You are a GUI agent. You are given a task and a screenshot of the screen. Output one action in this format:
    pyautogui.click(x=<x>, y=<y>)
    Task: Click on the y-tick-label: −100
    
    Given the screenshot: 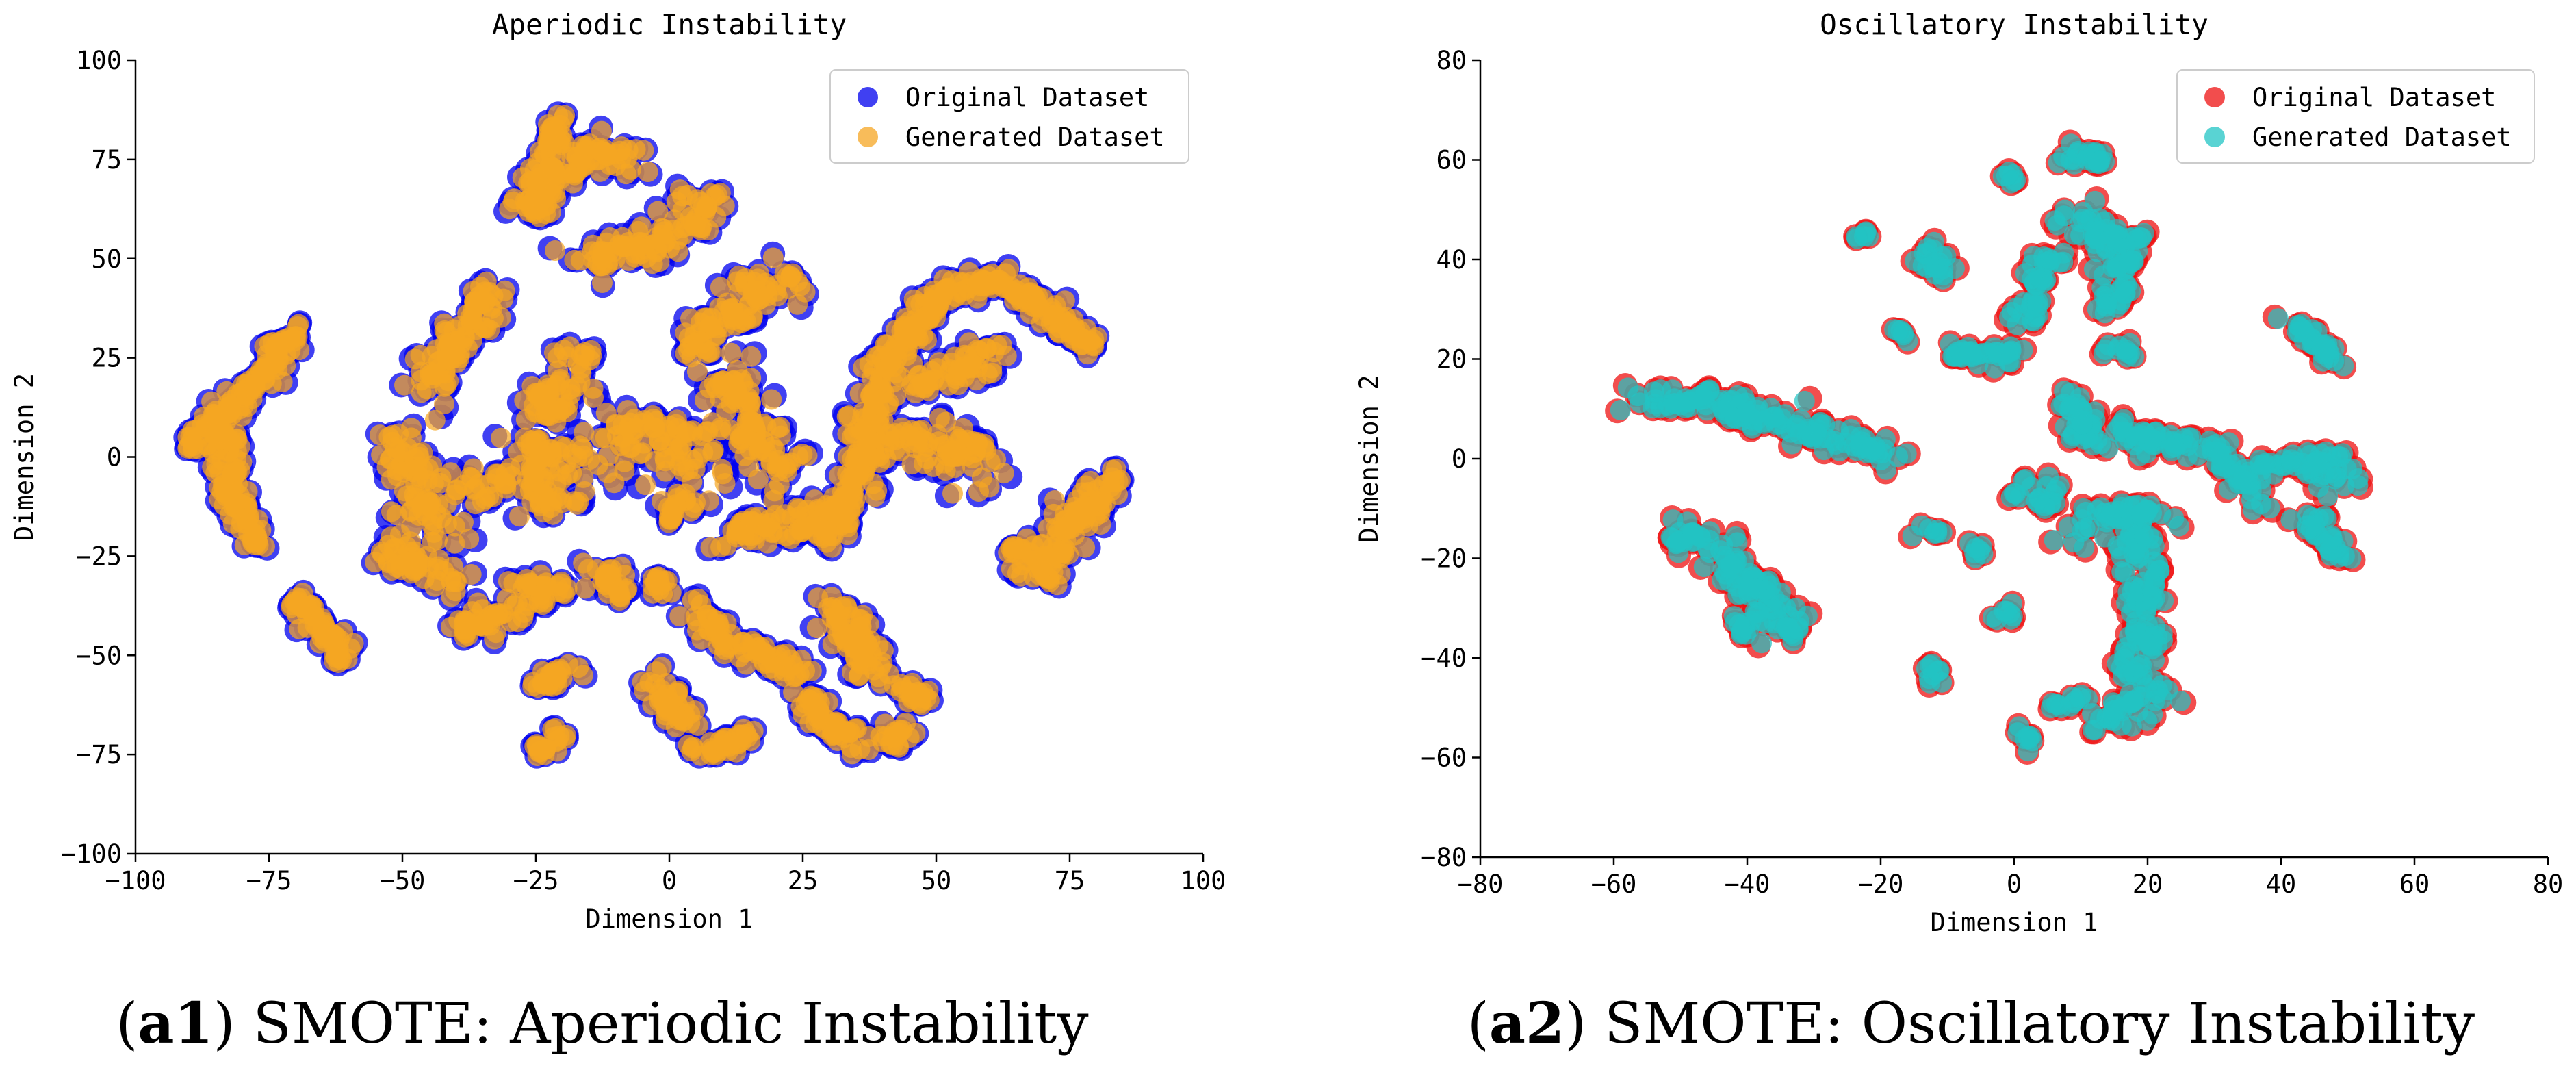 What is the action you would take?
    pyautogui.click(x=91, y=854)
    